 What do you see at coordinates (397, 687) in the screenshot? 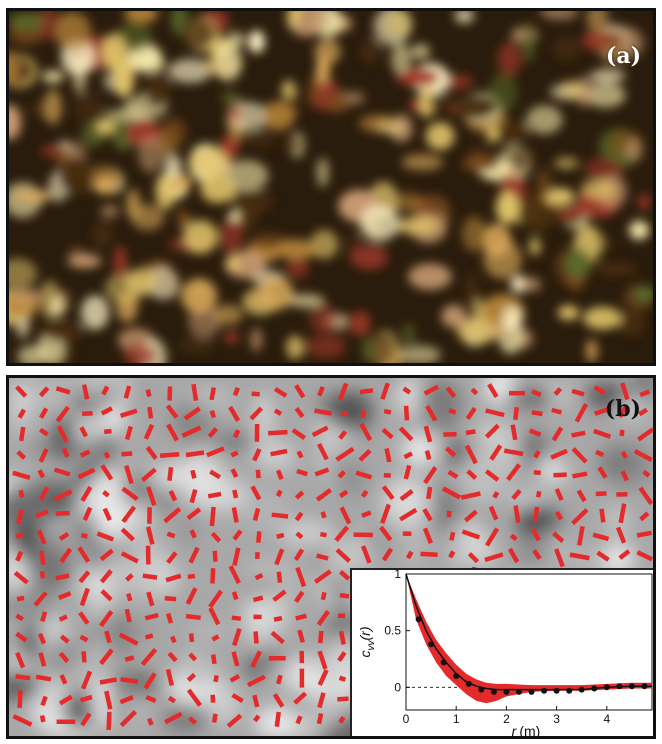
I see `y-tick-label: 0` at bounding box center [397, 687].